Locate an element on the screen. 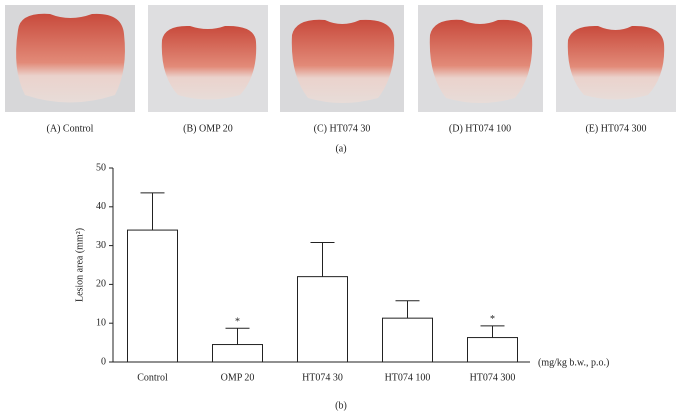 The width and height of the screenshot is (682, 419). panel-caption: (a) is located at coordinates (340, 148).